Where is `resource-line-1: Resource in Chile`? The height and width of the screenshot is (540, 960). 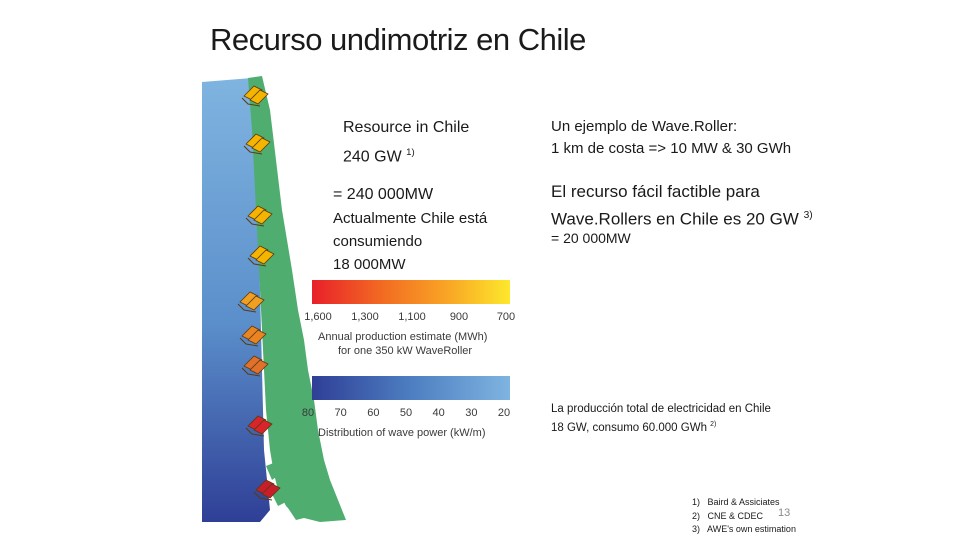 resource-line-1: Resource in Chile is located at coordinates (406, 127).